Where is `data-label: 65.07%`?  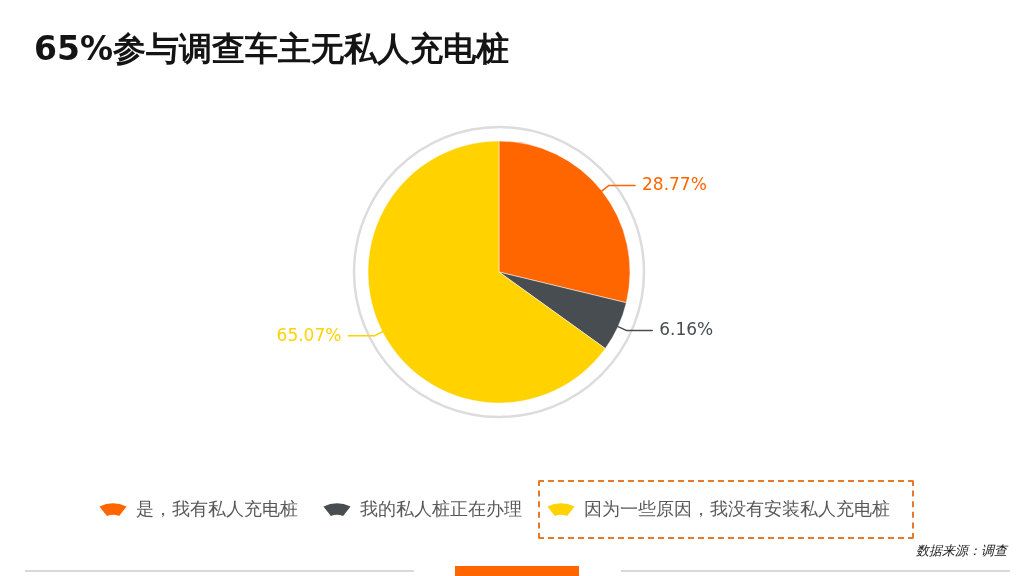 data-label: 65.07% is located at coordinates (309, 334).